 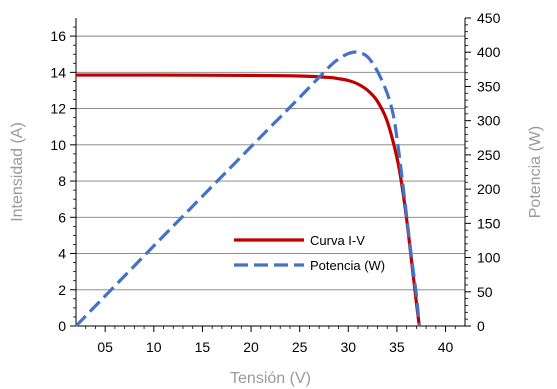 I want to click on x-tick-label: 25, so click(x=300, y=347).